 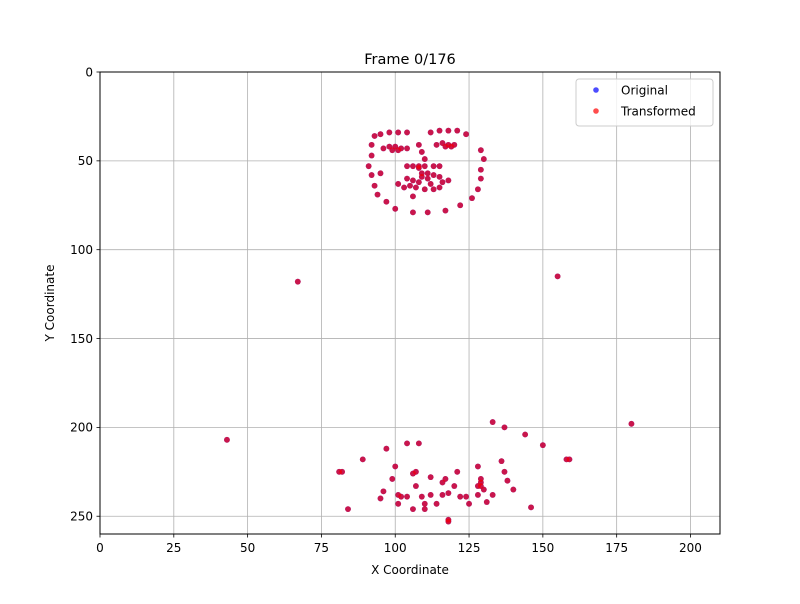 I want to click on x-tick-label: 150, so click(x=542, y=548).